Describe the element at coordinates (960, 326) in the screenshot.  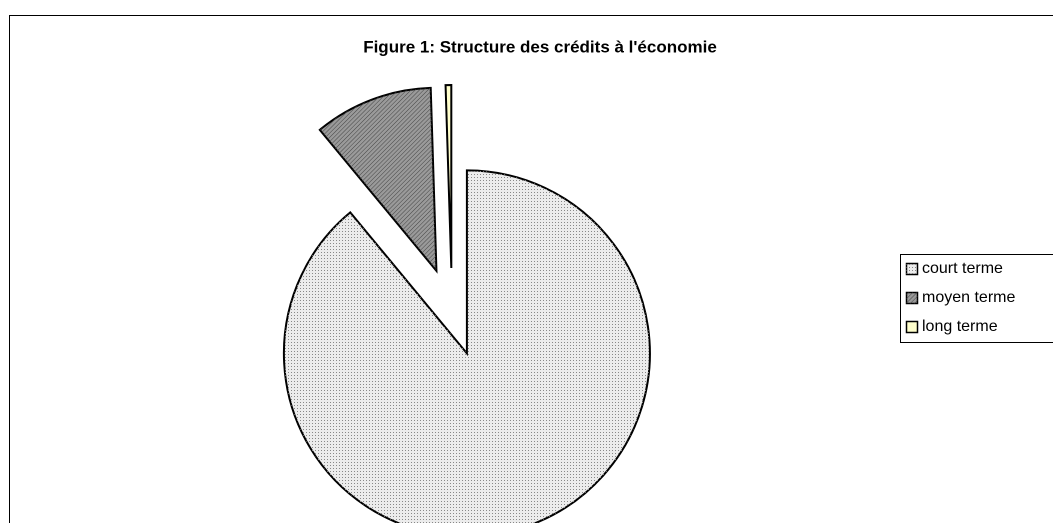
I see `legend-label: long terme` at that location.